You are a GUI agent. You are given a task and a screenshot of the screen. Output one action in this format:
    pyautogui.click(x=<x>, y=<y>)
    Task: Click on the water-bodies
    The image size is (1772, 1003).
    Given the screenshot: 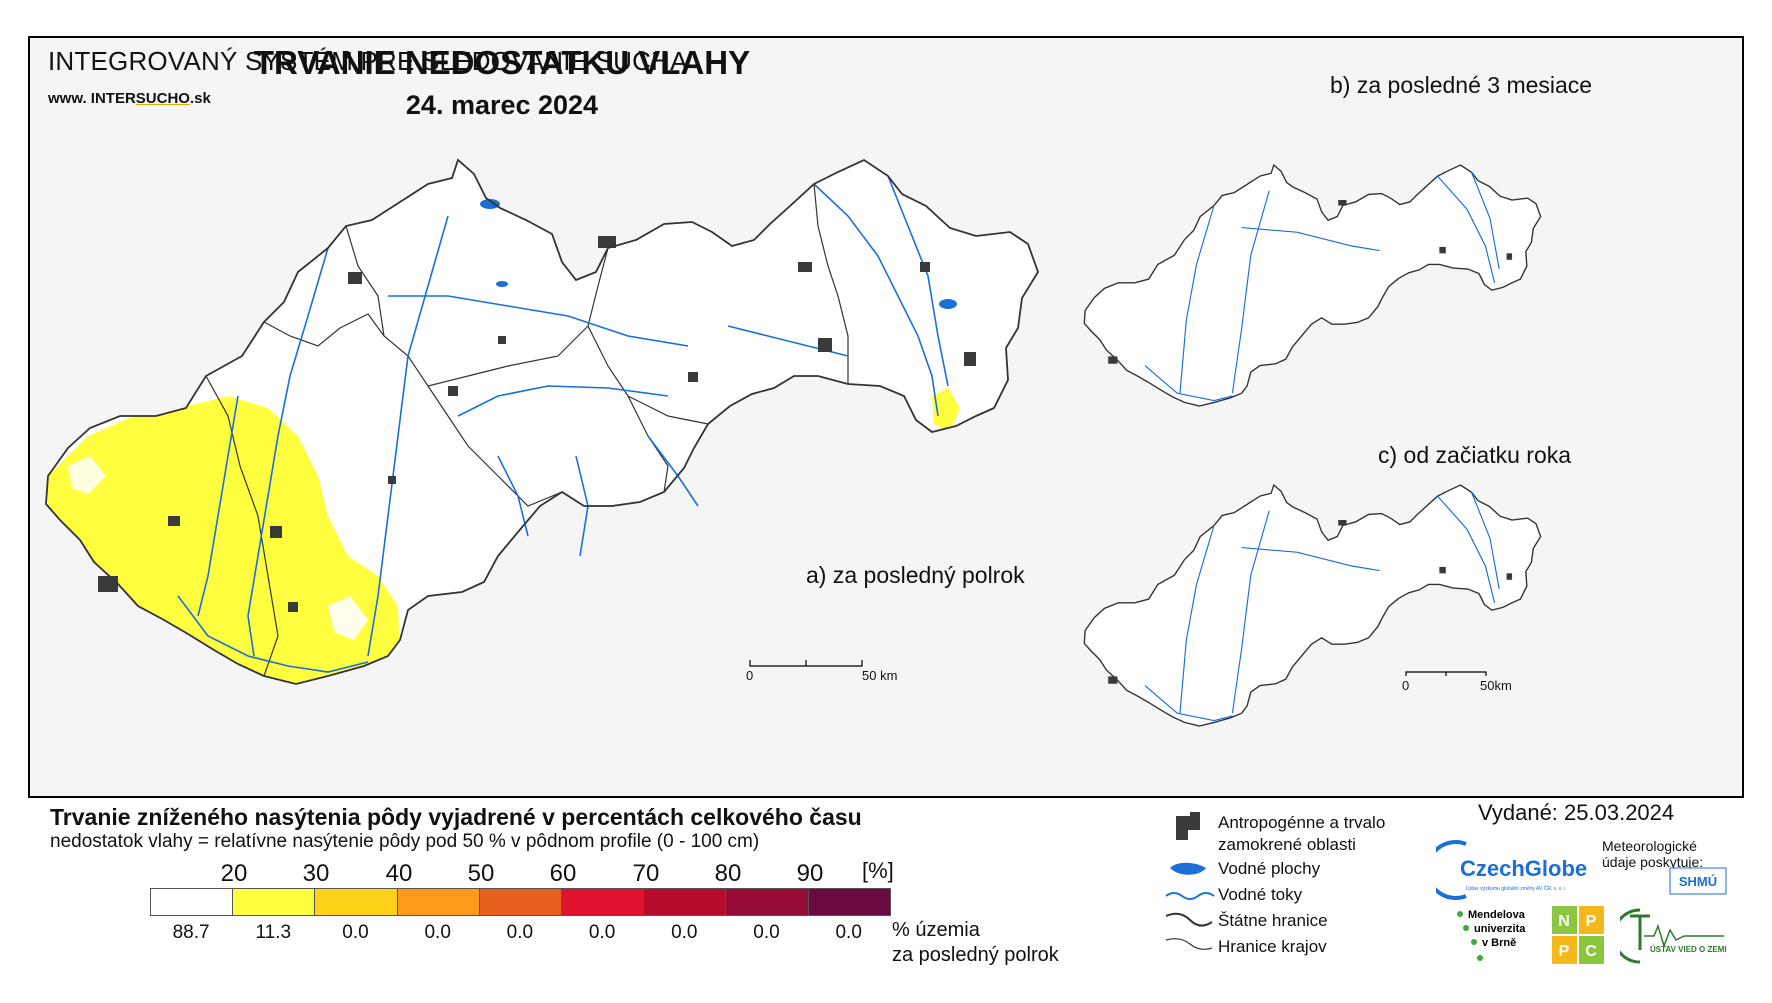 What is the action you would take?
    pyautogui.click(x=718, y=254)
    